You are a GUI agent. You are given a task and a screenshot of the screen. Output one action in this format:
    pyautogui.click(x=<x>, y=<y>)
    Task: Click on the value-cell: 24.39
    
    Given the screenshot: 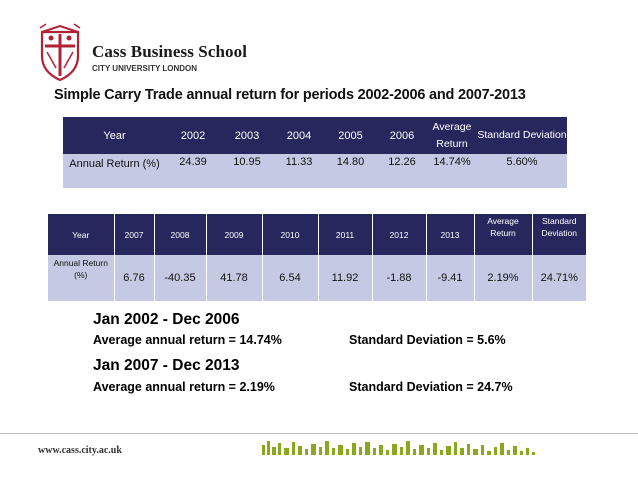 What is the action you would take?
    pyautogui.click(x=193, y=171)
    